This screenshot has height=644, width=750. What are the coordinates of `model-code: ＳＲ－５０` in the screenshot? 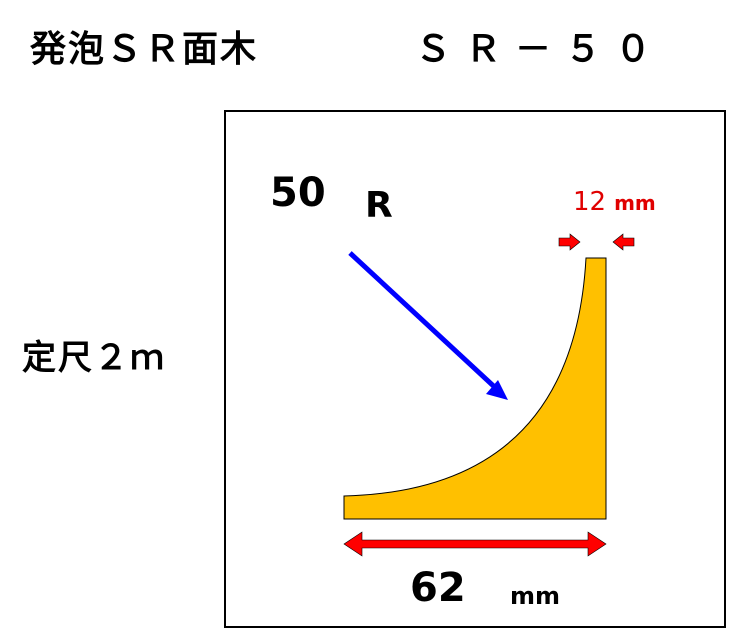 It's located at (540, 49).